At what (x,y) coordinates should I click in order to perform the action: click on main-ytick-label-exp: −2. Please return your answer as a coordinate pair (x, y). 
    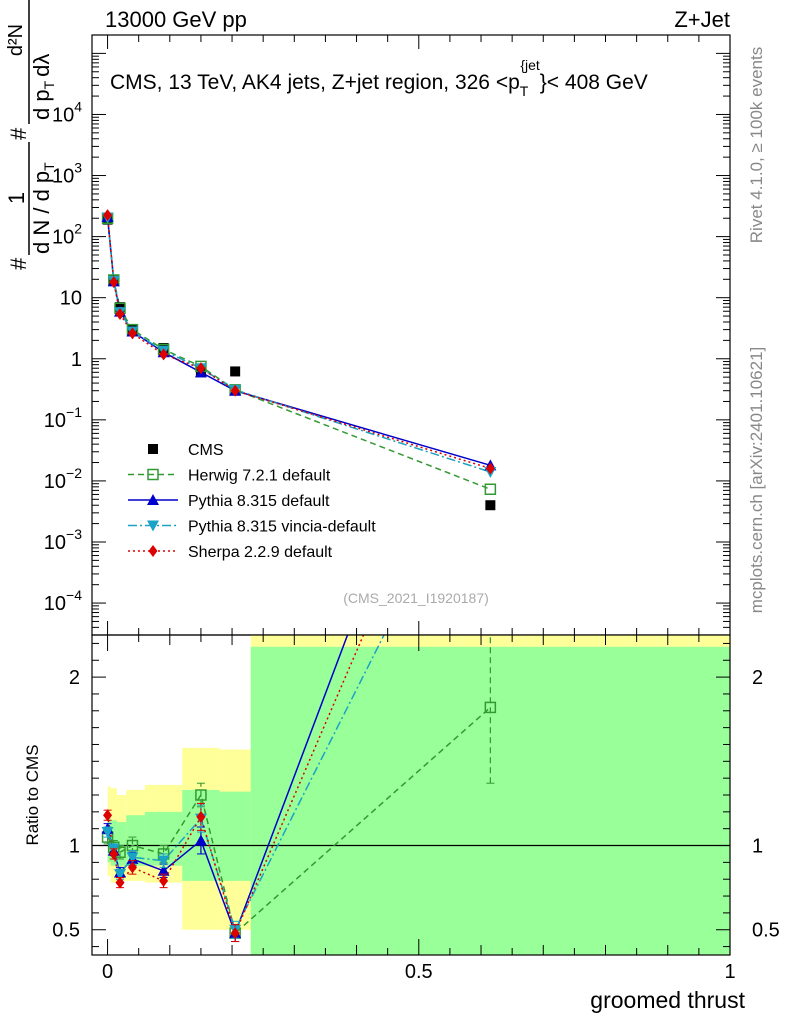
    Looking at the image, I should click on (74, 473).